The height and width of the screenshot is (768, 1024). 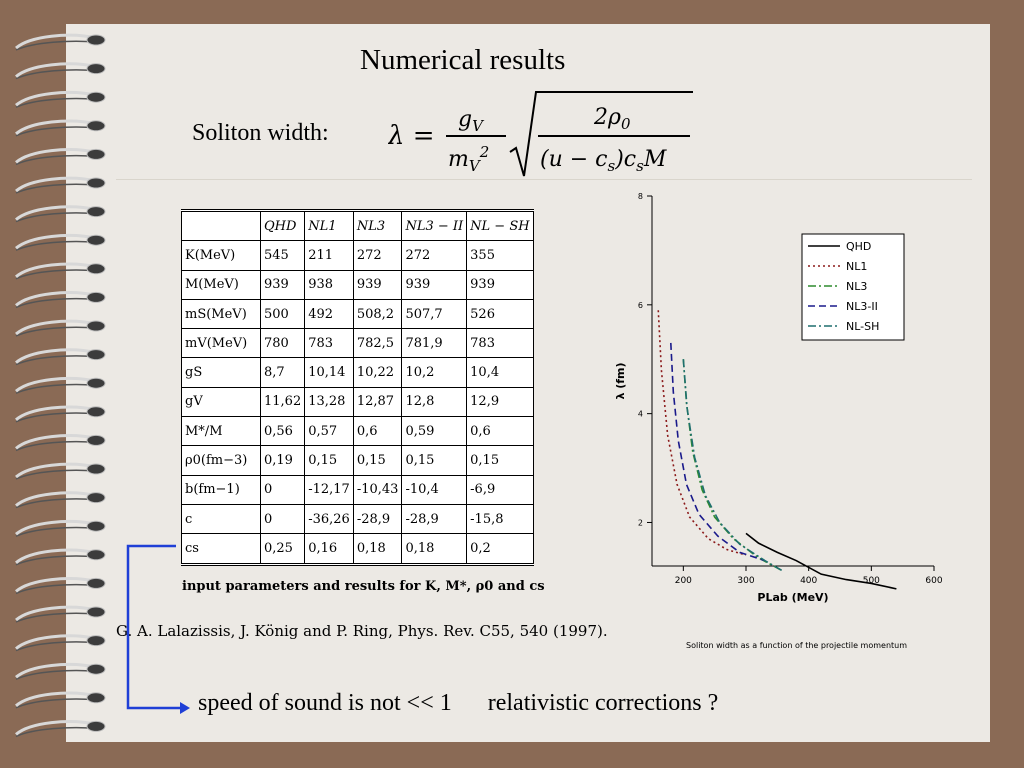 What do you see at coordinates (329, 402) in the screenshot?
I see `table-cell: 13,28` at bounding box center [329, 402].